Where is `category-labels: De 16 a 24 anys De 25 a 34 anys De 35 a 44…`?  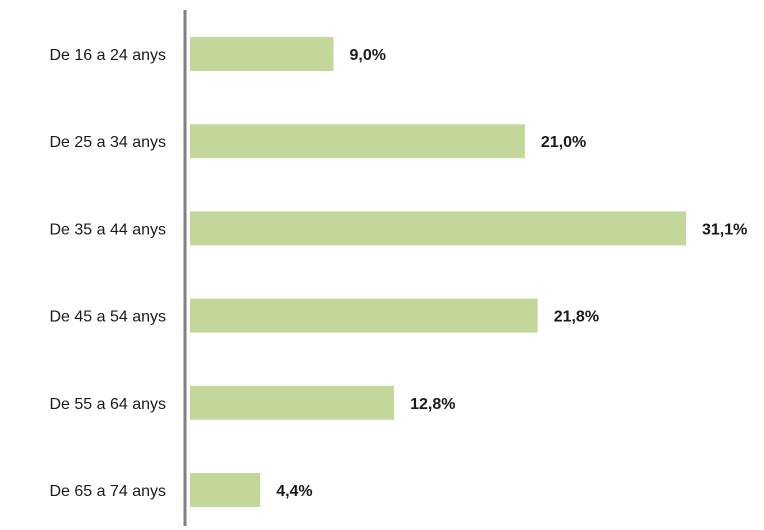
category-labels: De 16 a 24 anys De 25 a 34 anys De 35 a 44… is located at coordinates (107, 273).